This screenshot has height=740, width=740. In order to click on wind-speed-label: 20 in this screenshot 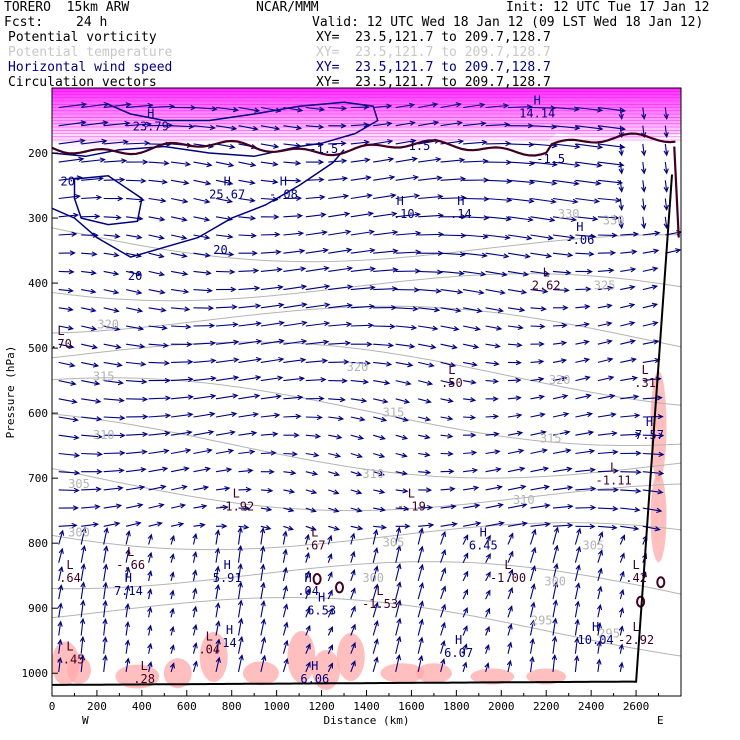, I will do `click(220, 250)`.